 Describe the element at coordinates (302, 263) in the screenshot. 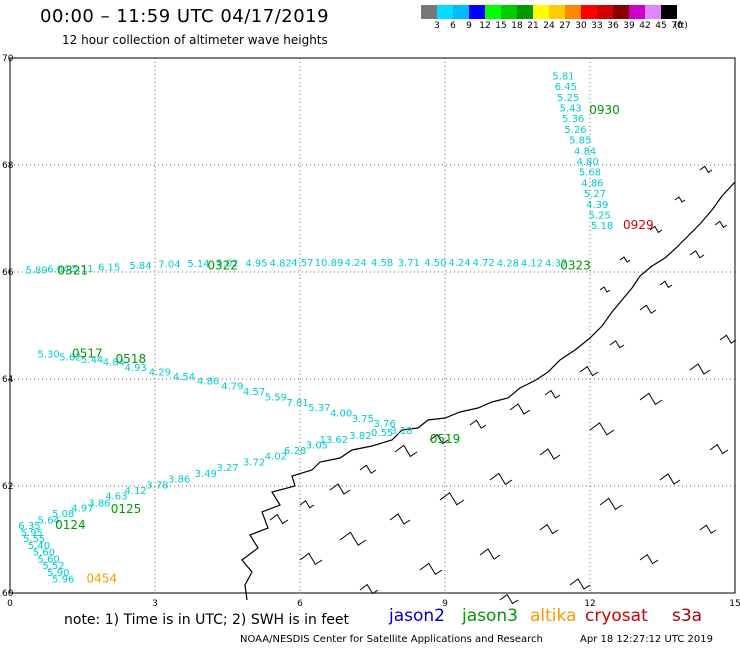

I see `wave-height-value: 4.57` at that location.